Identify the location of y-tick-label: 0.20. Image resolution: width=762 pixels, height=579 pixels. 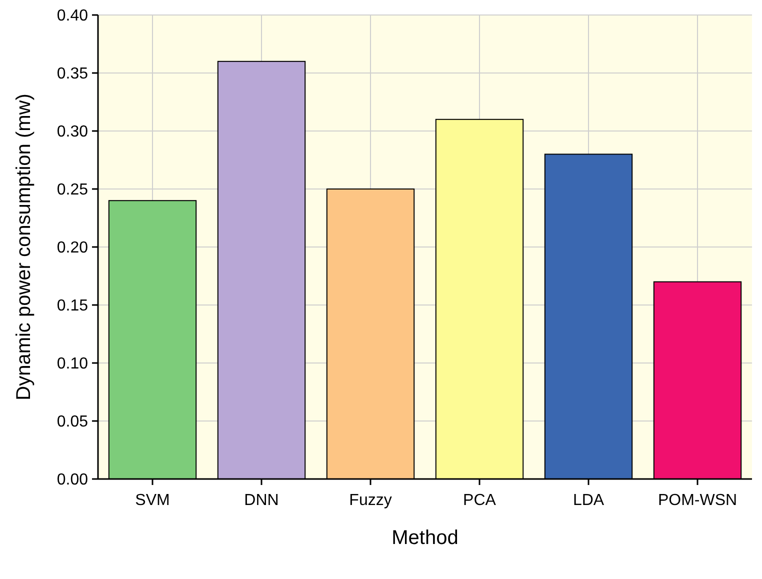
(72, 248).